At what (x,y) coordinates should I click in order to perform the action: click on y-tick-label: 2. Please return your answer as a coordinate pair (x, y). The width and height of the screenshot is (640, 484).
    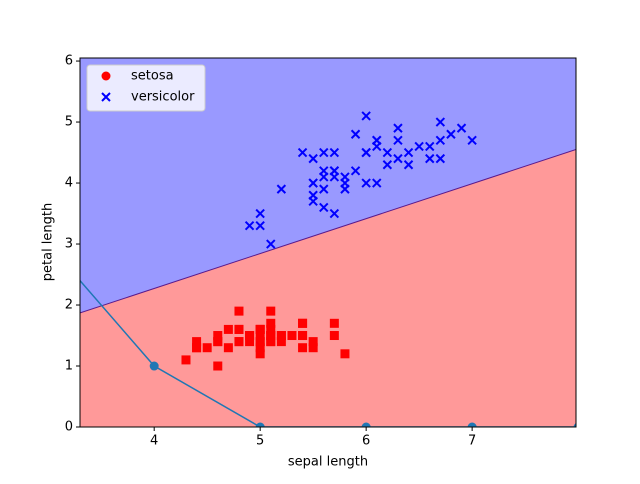
    Looking at the image, I should click on (69, 305).